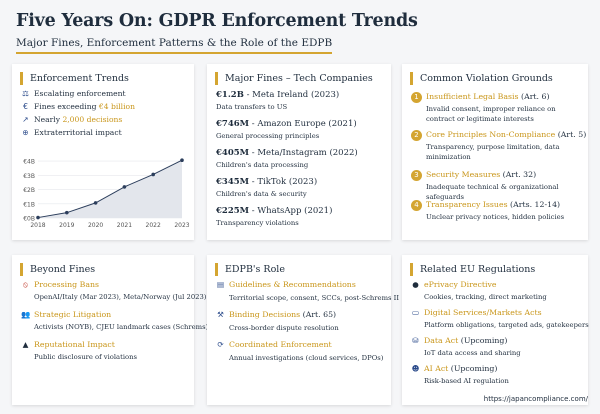 The image size is (600, 414). I want to click on number-badge: 4, so click(416, 205).